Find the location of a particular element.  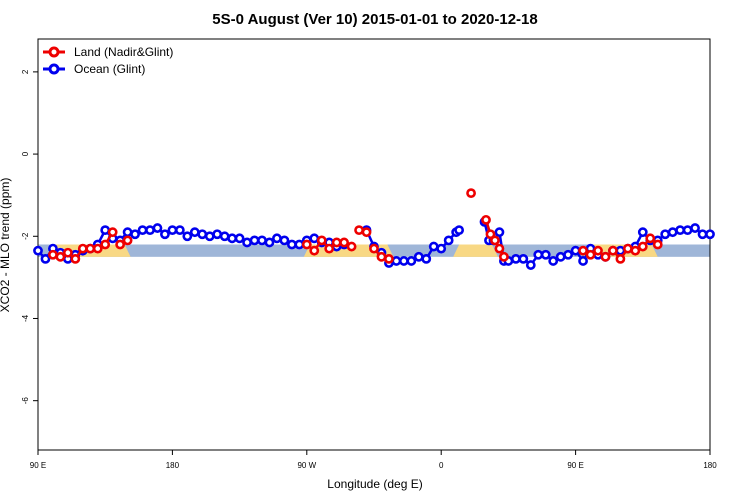

y-tick-label-4: -6 is located at coordinates (25, 401).